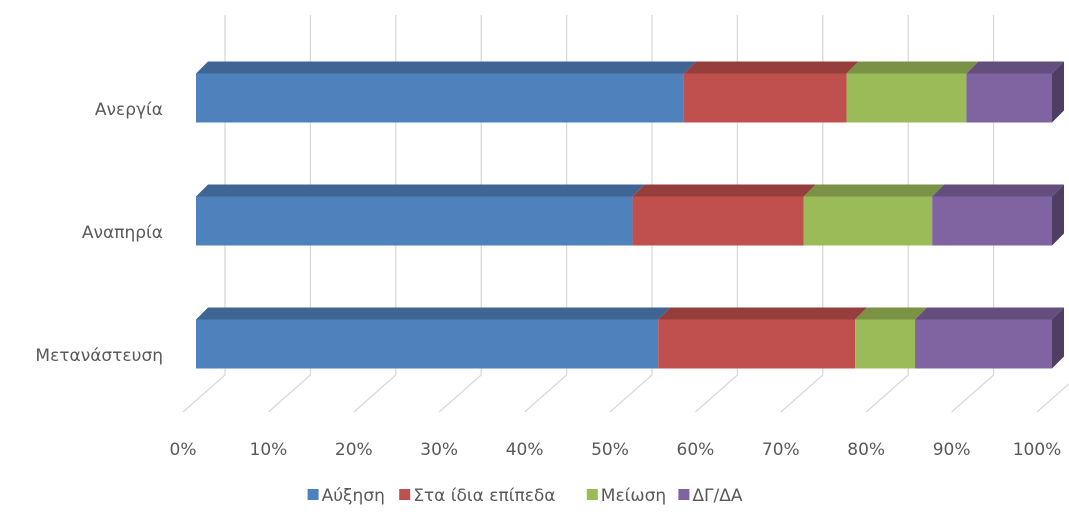 The height and width of the screenshot is (515, 1069). I want to click on y-tick-label: Μετανάστευση, so click(99, 356).